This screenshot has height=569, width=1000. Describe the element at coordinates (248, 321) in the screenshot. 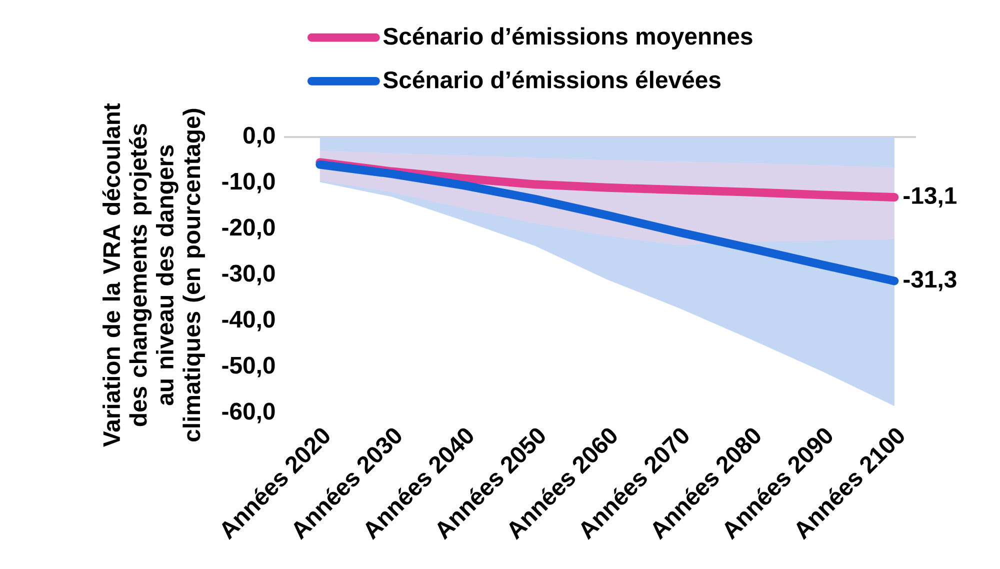

I see `y-tick-label: -40,0` at that location.